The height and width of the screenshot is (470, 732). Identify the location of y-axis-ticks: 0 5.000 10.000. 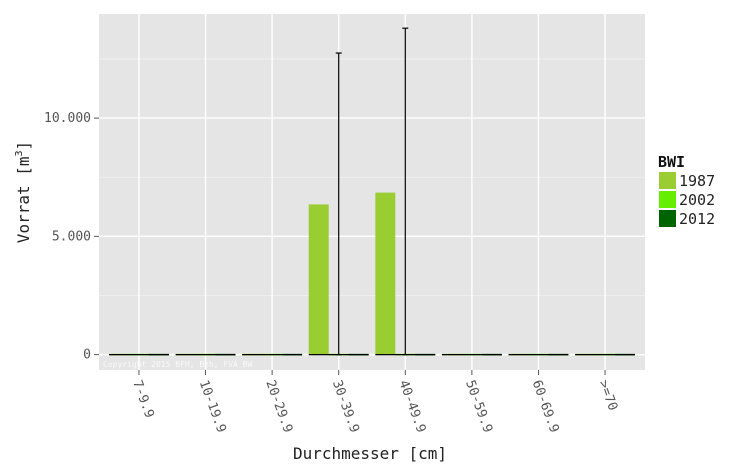
(71, 237).